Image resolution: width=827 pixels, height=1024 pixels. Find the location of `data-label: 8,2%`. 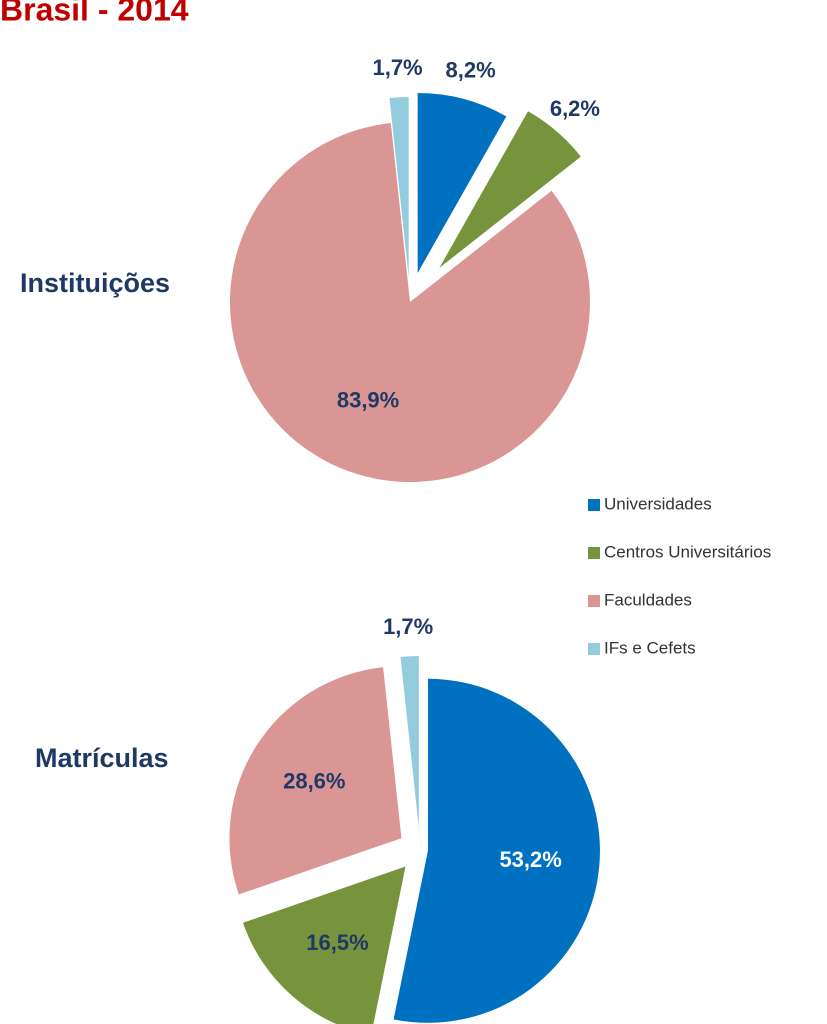

data-label: 8,2% is located at coordinates (471, 70).